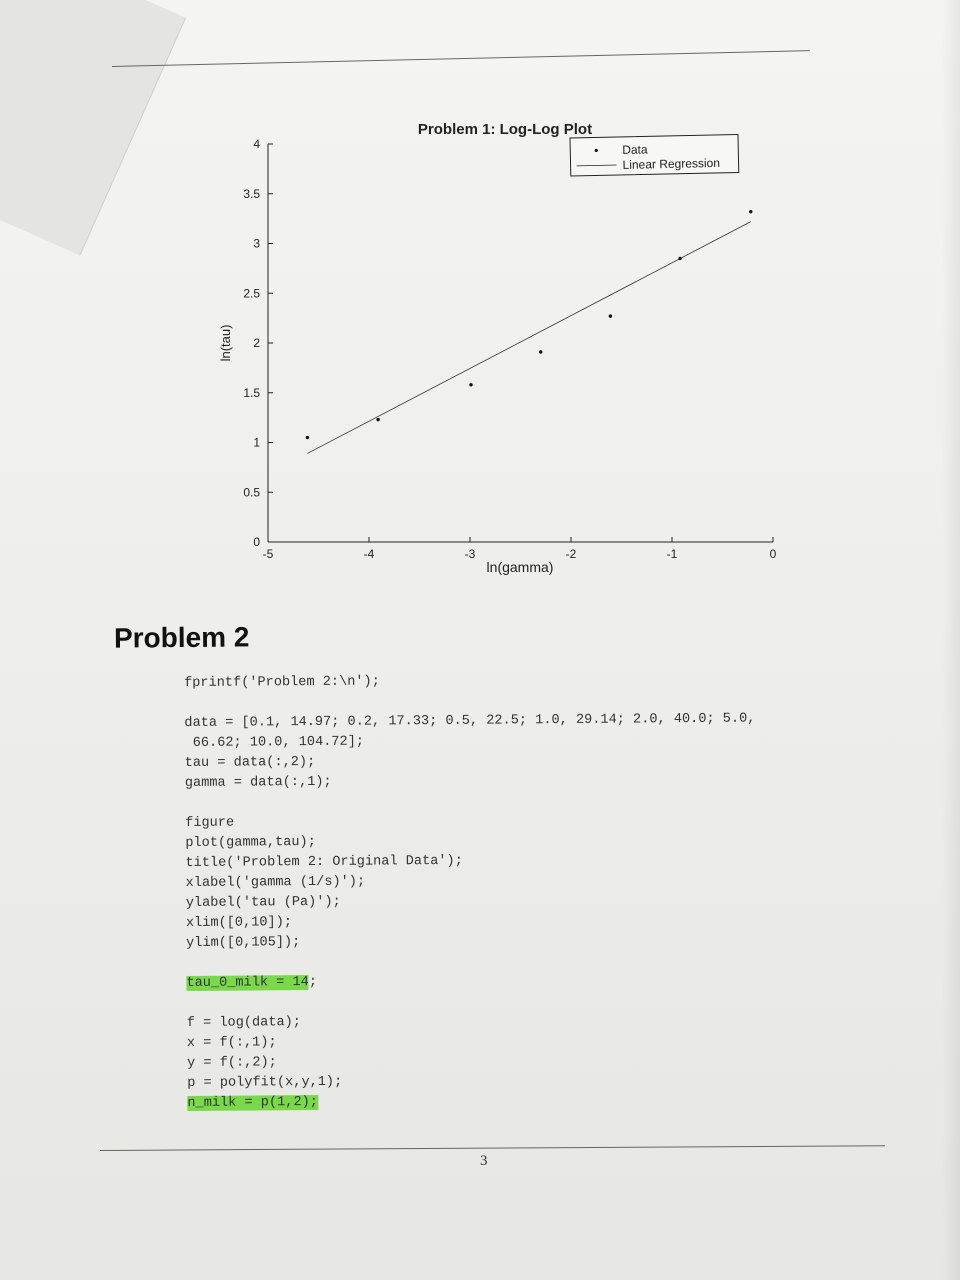 This screenshot has height=1280, width=960. Describe the element at coordinates (268, 554) in the screenshot. I see `x-tick-label: -5` at that location.